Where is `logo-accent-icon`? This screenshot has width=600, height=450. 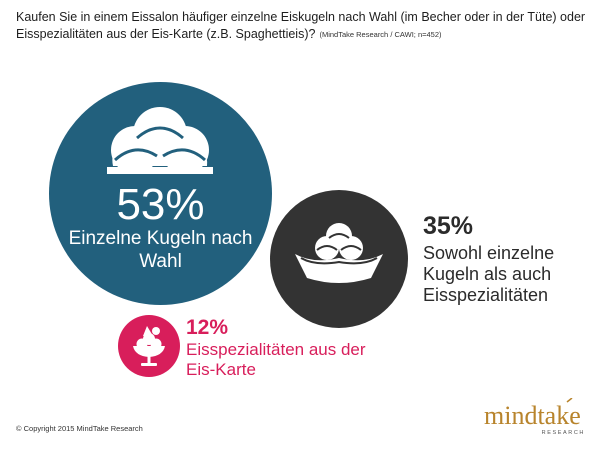
logo-accent-icon is located at coordinates (569, 400).